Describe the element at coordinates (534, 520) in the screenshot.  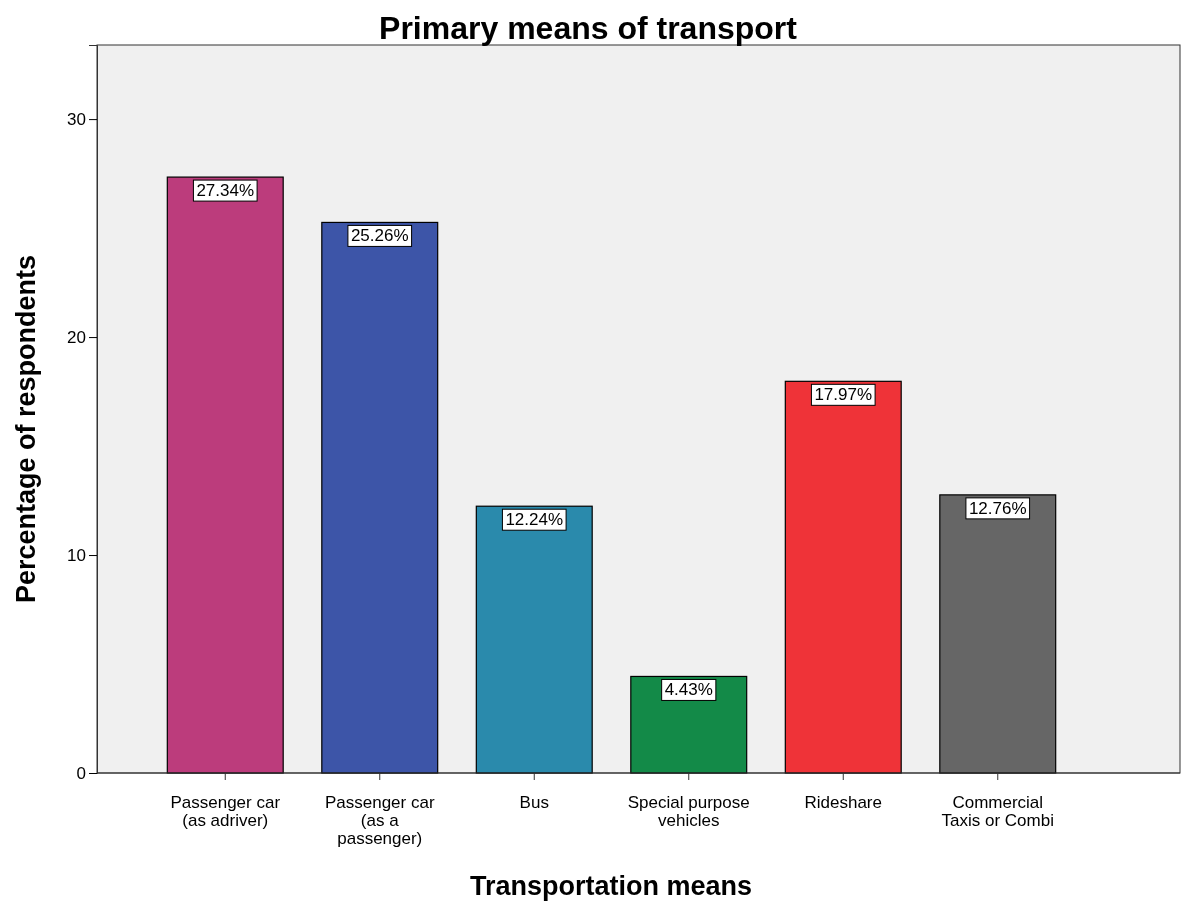
I see `data-label: 12.24%` at that location.